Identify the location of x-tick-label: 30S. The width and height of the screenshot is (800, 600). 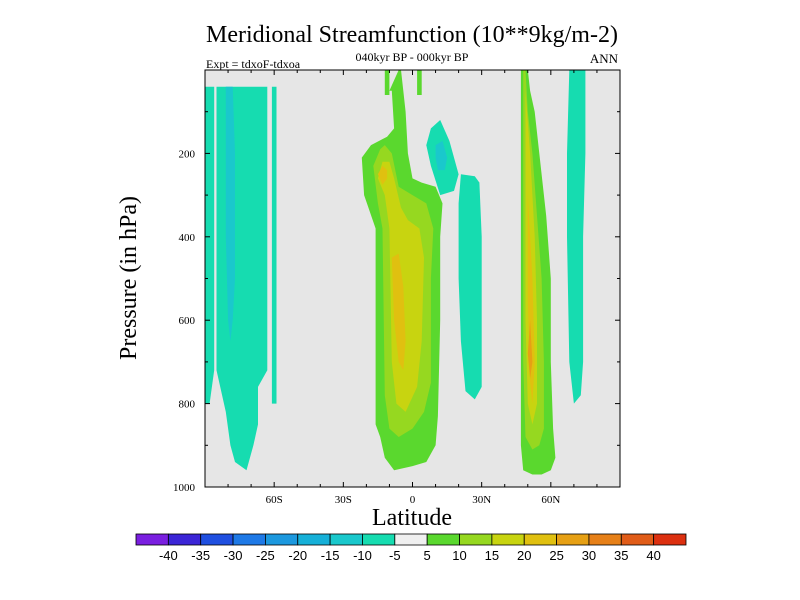
(343, 500).